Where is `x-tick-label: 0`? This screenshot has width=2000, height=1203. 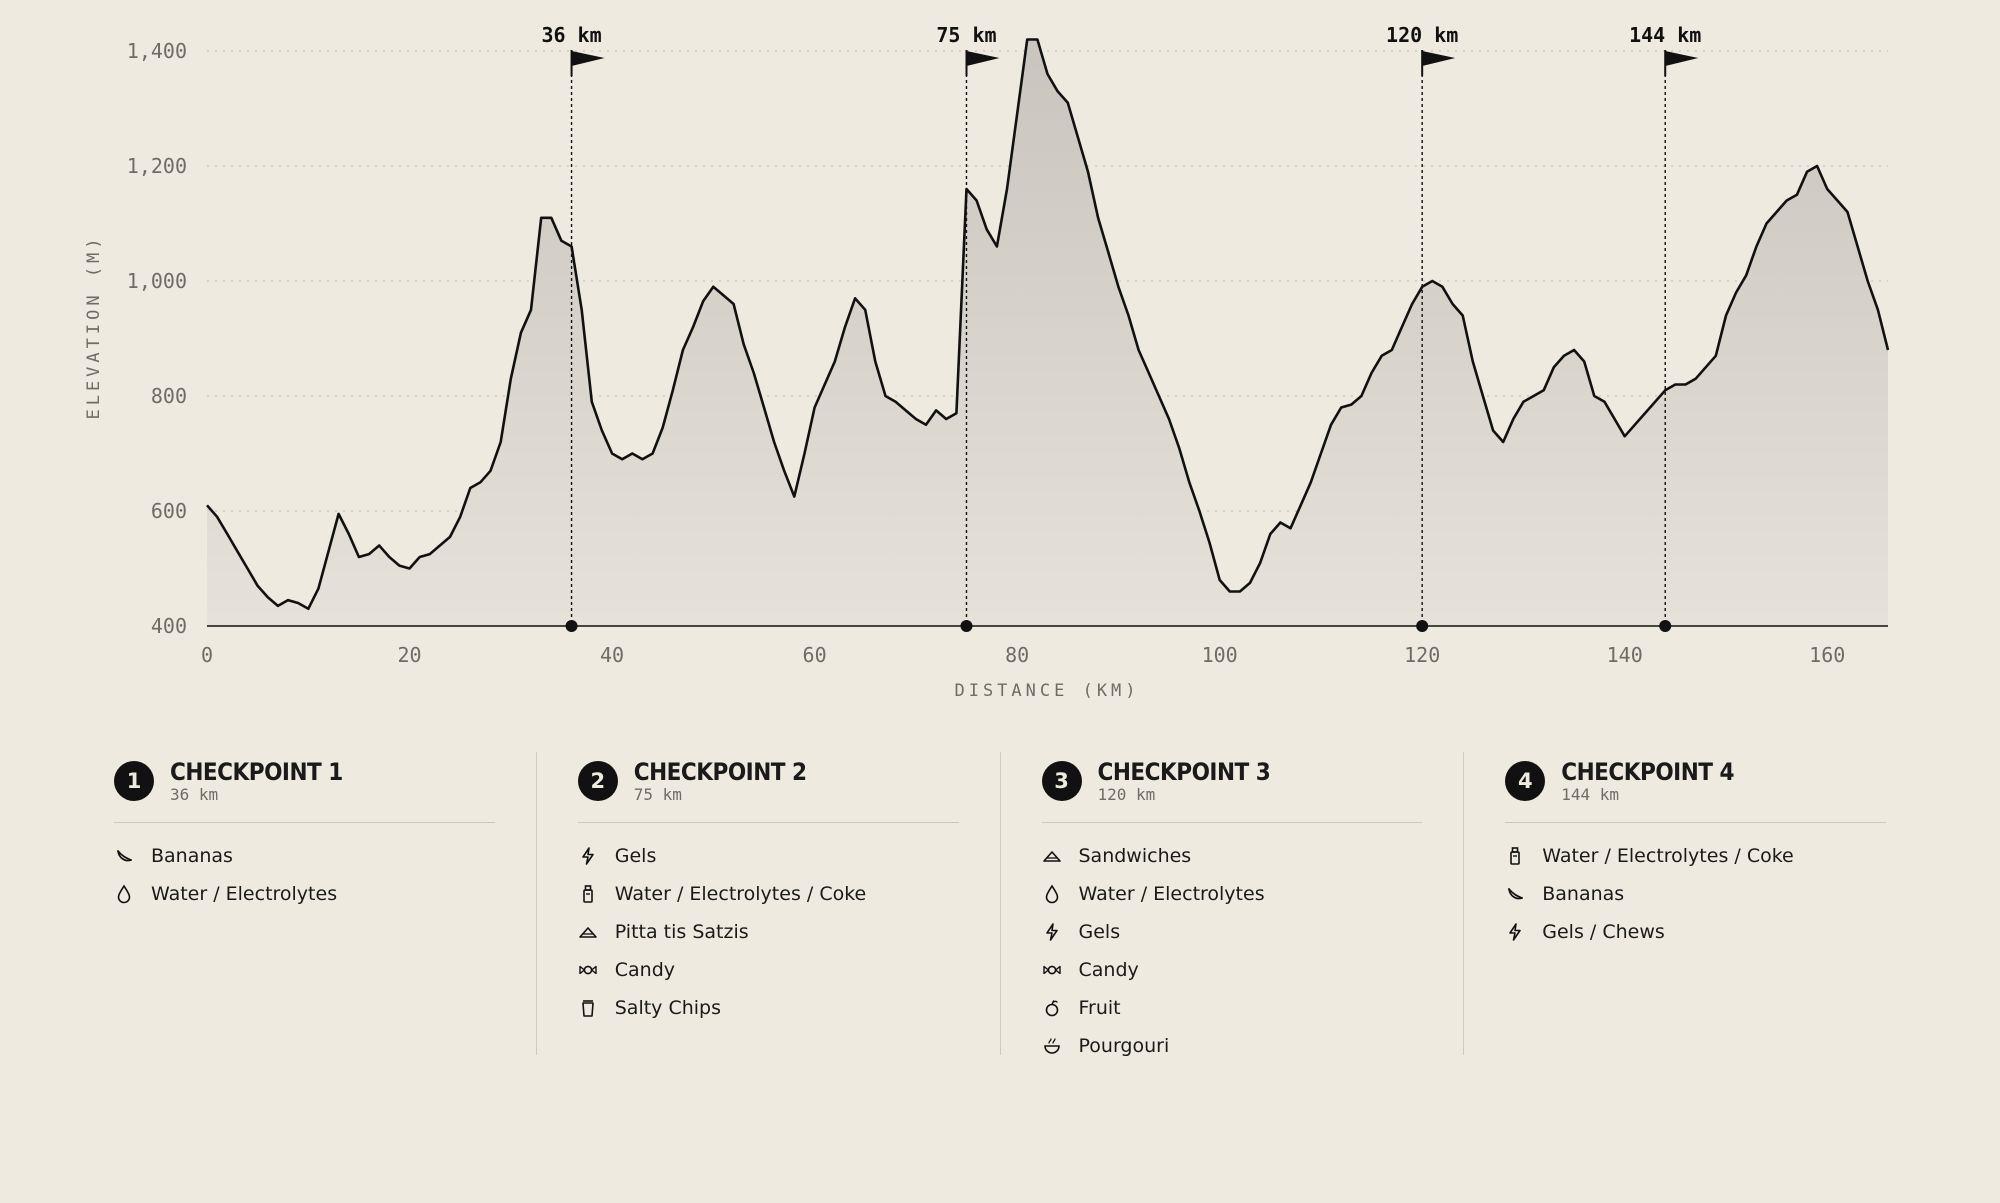 x-tick-label: 0 is located at coordinates (207, 655).